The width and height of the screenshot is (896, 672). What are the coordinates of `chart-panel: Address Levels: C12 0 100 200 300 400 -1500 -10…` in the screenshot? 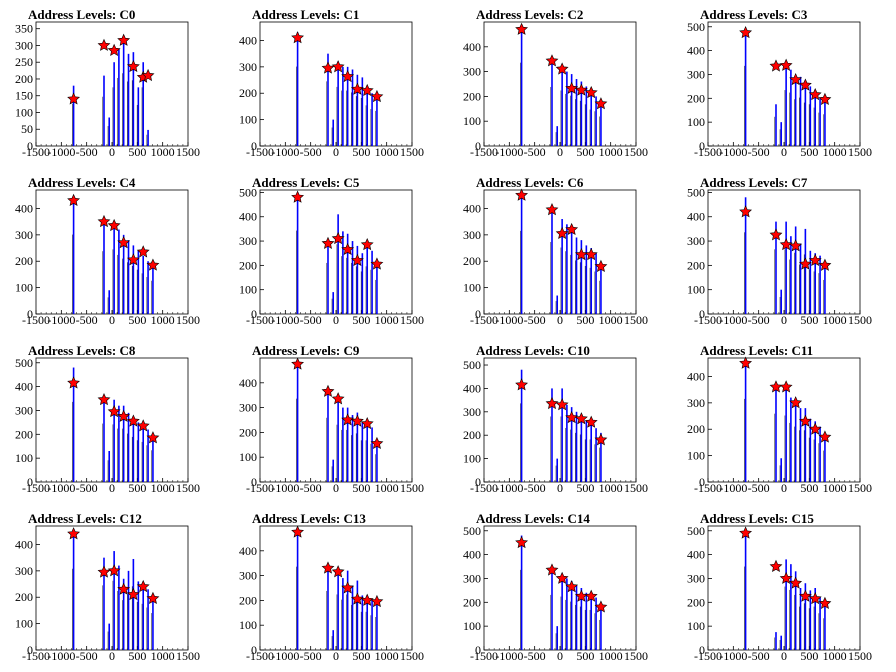 It's located at (112, 588).